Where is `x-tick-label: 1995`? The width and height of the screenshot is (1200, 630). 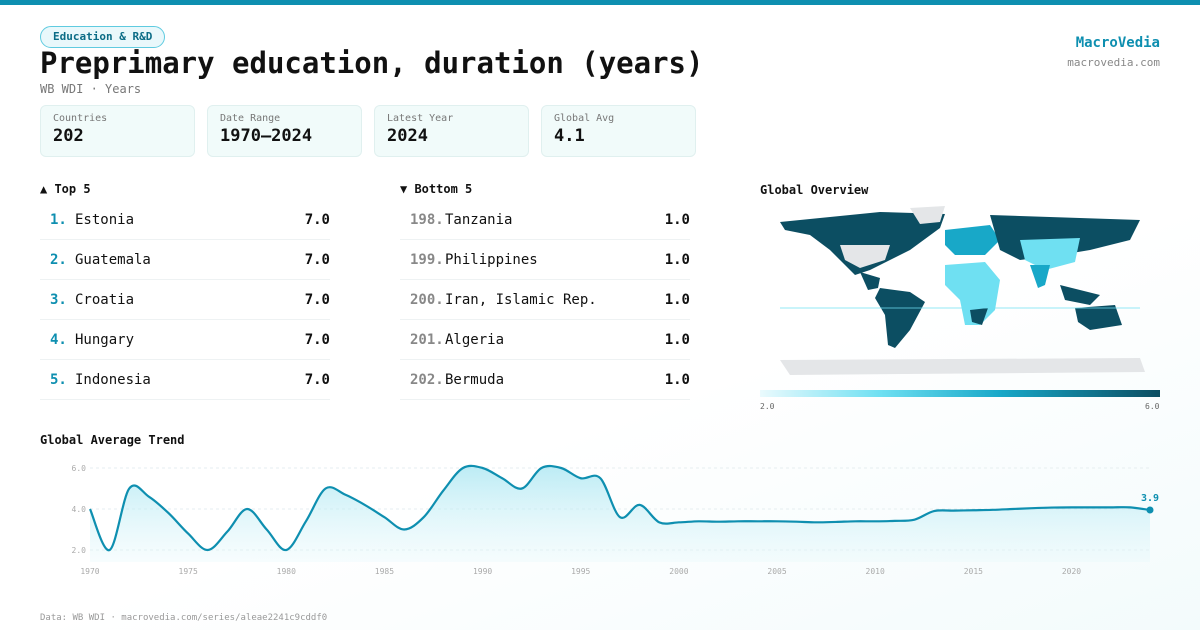
x-tick-label: 1995 is located at coordinates (580, 571).